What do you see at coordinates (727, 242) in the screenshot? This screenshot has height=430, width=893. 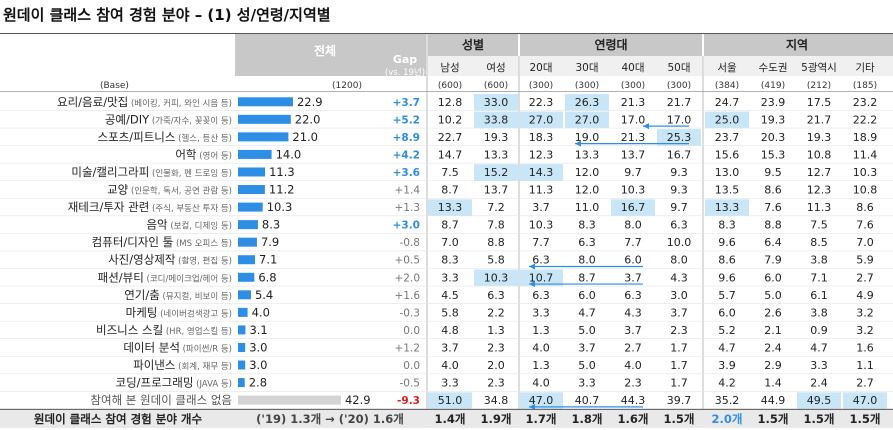 I see `cell-value: 9.6` at bounding box center [727, 242].